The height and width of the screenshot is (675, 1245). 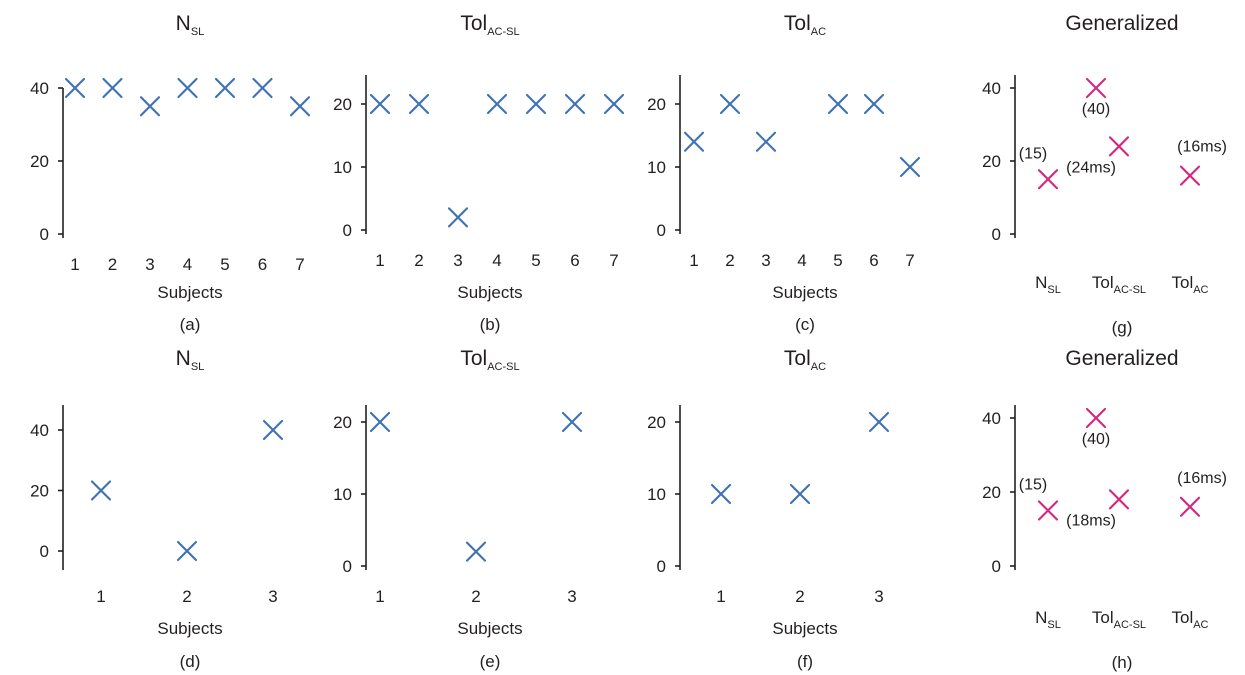 What do you see at coordinates (190, 25) in the screenshot?
I see `panel-title: NSL` at bounding box center [190, 25].